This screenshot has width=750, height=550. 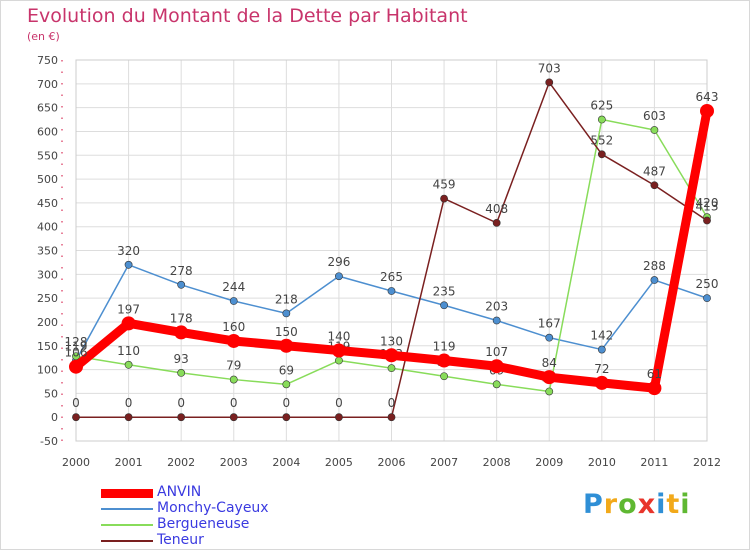 I want to click on y-tick-label: 50, so click(x=51, y=393).